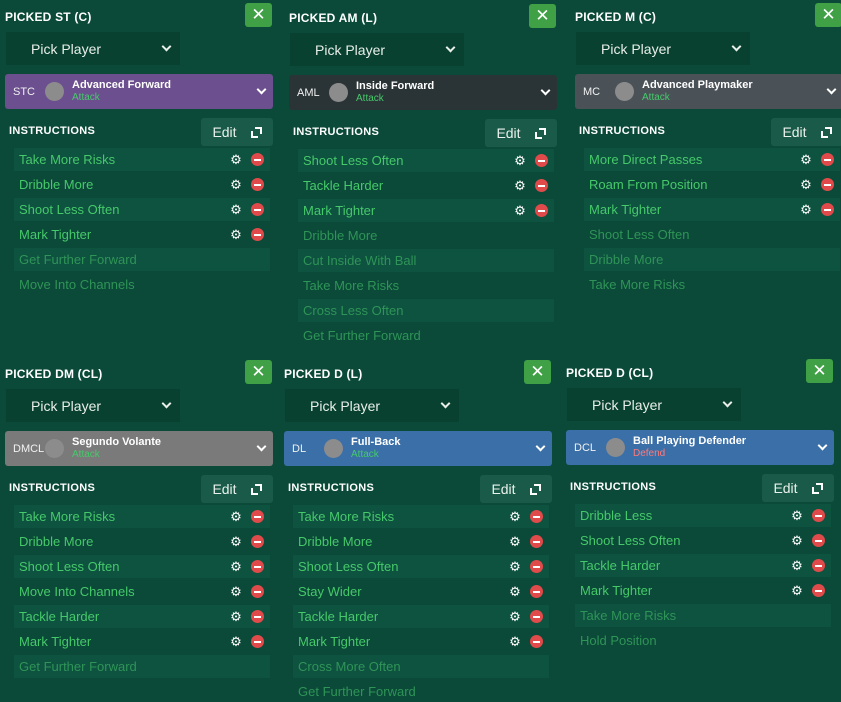  I want to click on role-selector: MC Advanced Playmaker Attack, so click(708, 91).